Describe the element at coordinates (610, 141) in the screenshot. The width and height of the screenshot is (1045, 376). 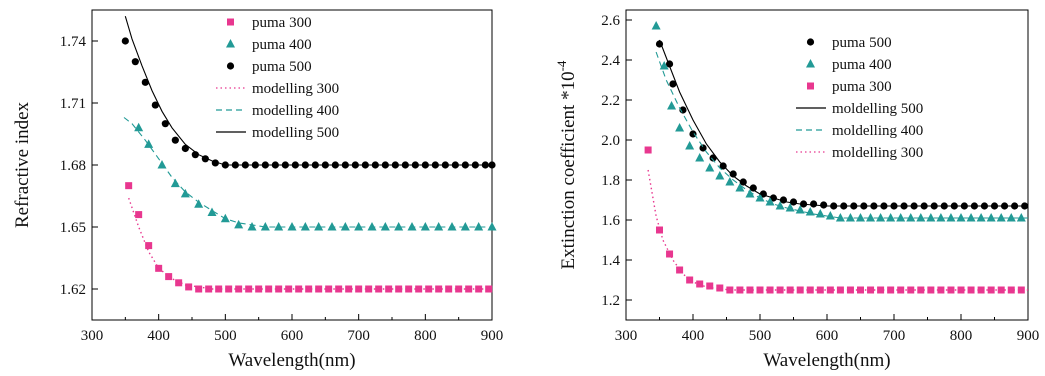
I see `y-tick-label: 2.0` at that location.